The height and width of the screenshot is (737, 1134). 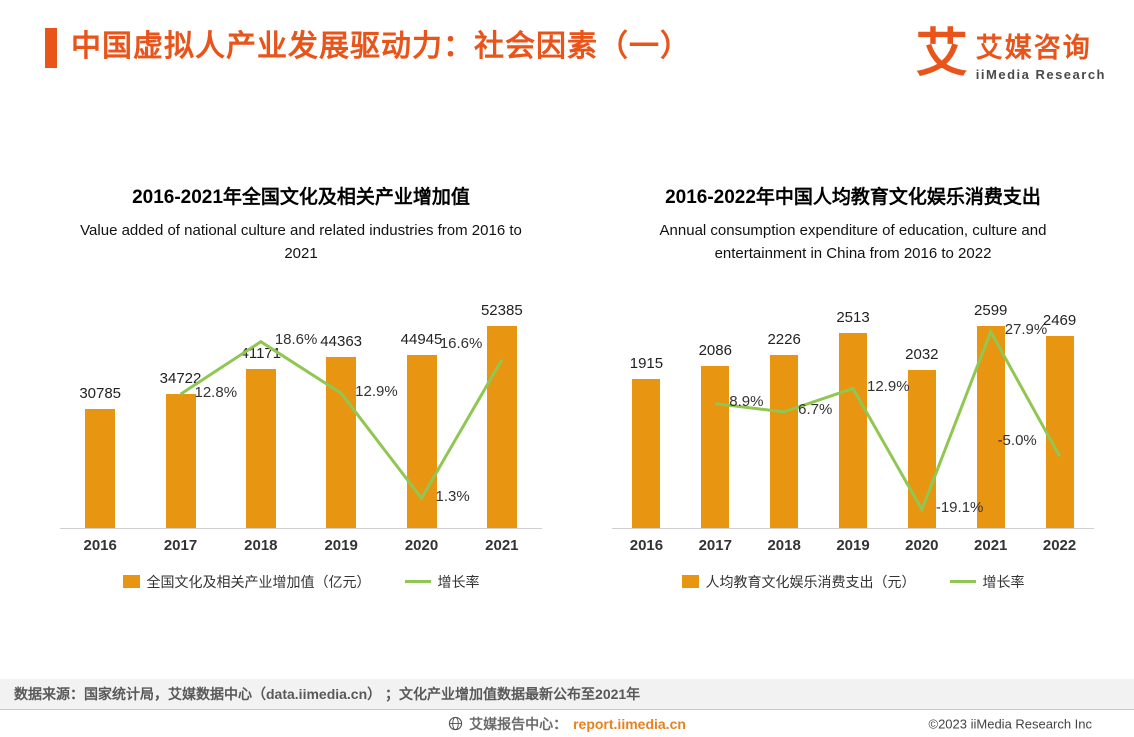 I want to click on title-accent-bar, so click(x=51, y=48).